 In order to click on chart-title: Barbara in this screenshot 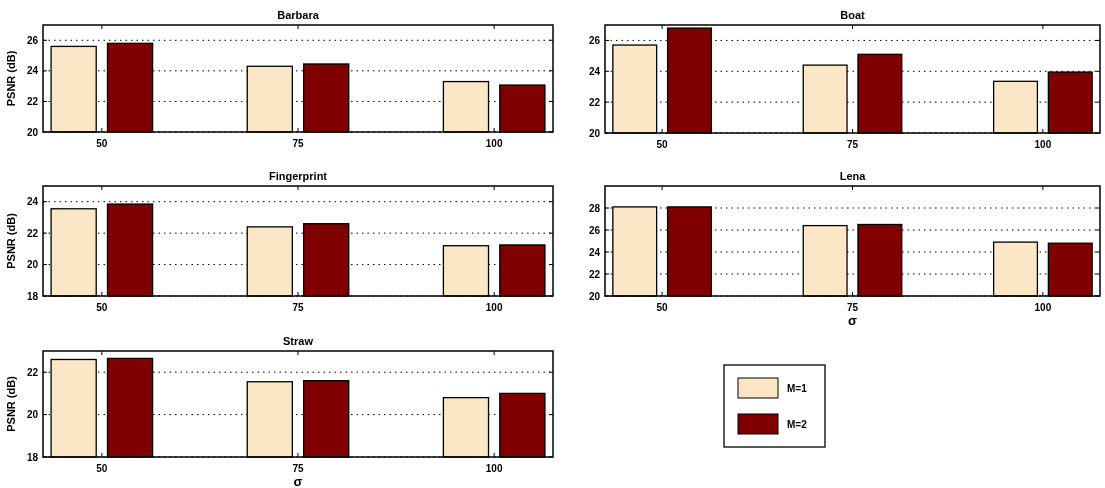, I will do `click(298, 15)`.